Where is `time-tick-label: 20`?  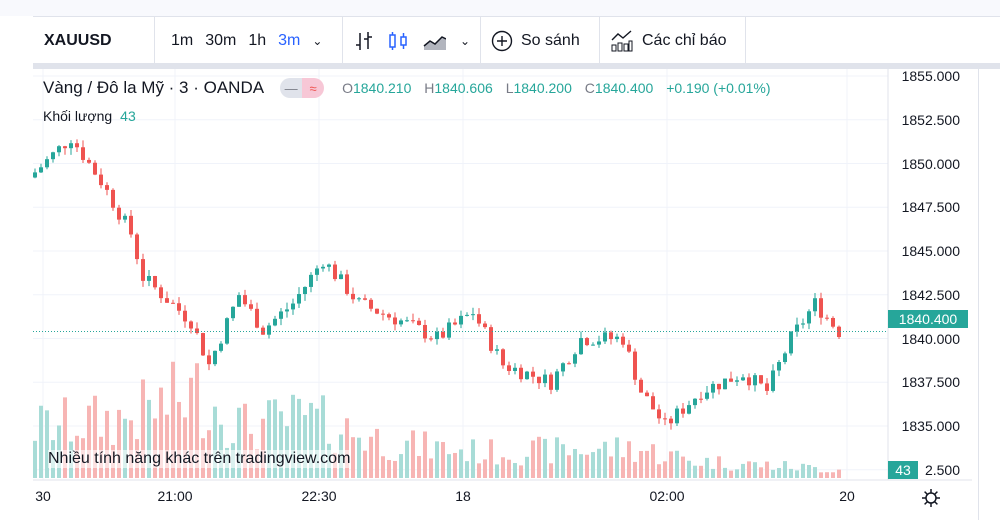 time-tick-label: 20 is located at coordinates (847, 496).